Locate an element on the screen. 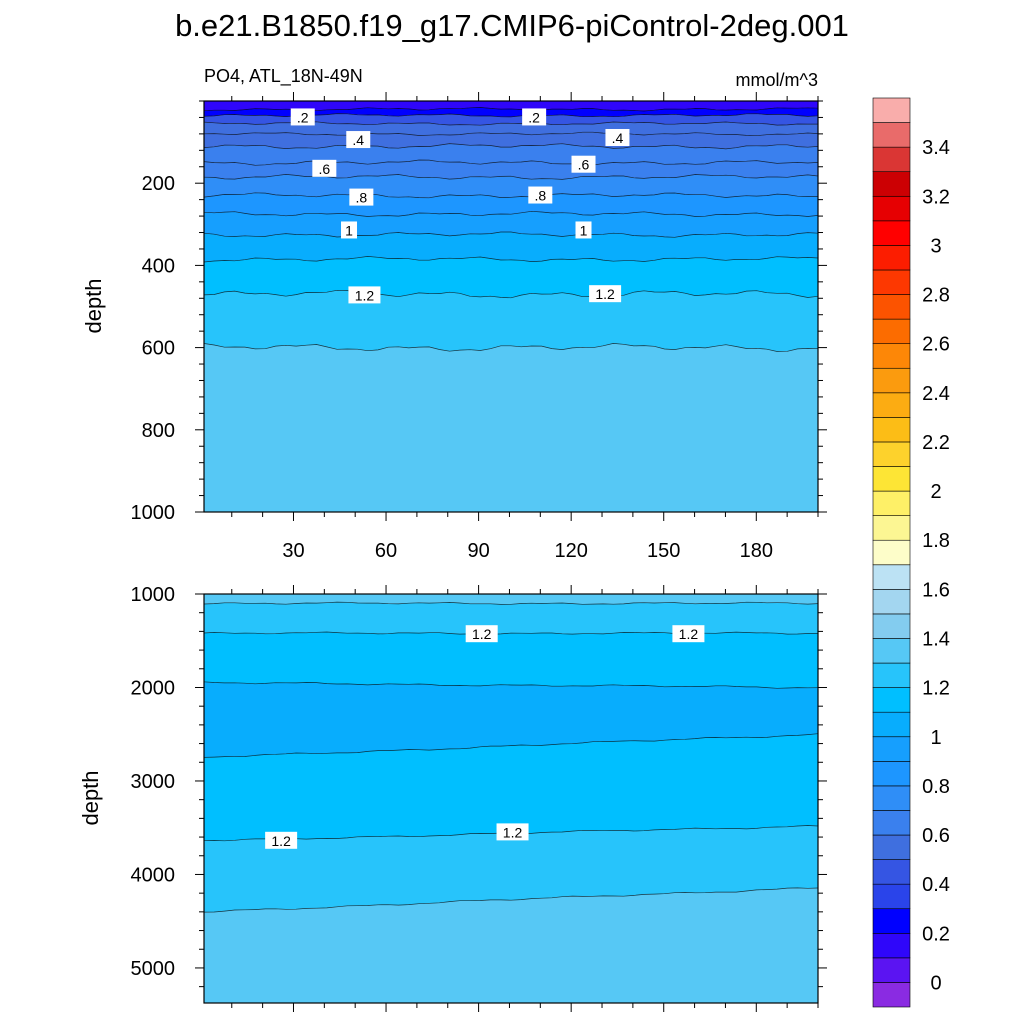 The image size is (1024, 1024). upper-contour-label: .4 is located at coordinates (617, 137).